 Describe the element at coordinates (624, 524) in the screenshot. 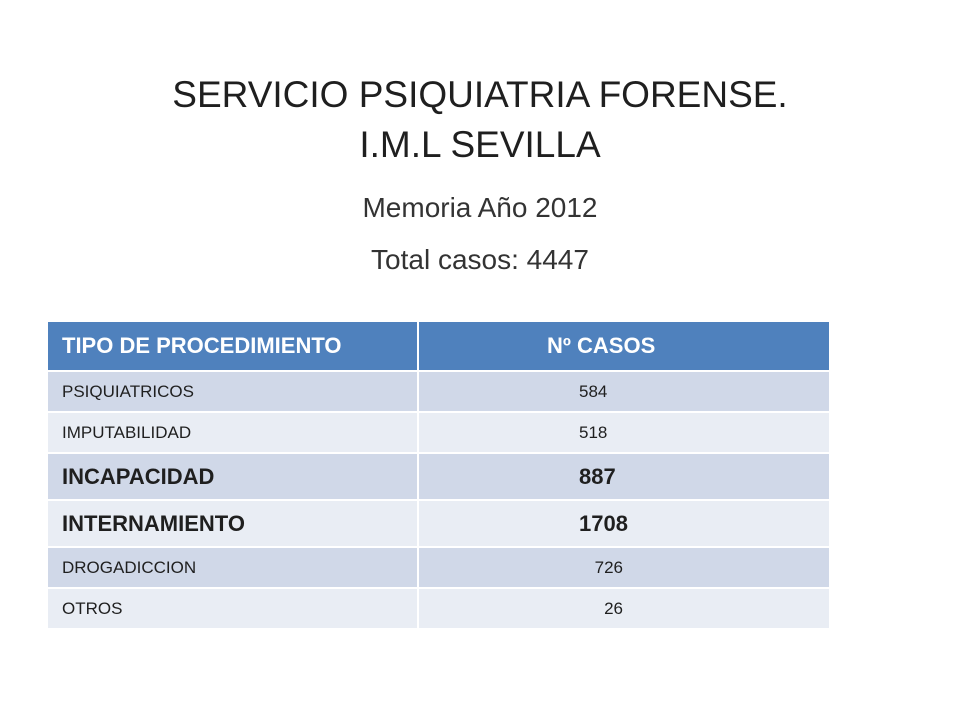

I see `row-casos: 1708` at that location.